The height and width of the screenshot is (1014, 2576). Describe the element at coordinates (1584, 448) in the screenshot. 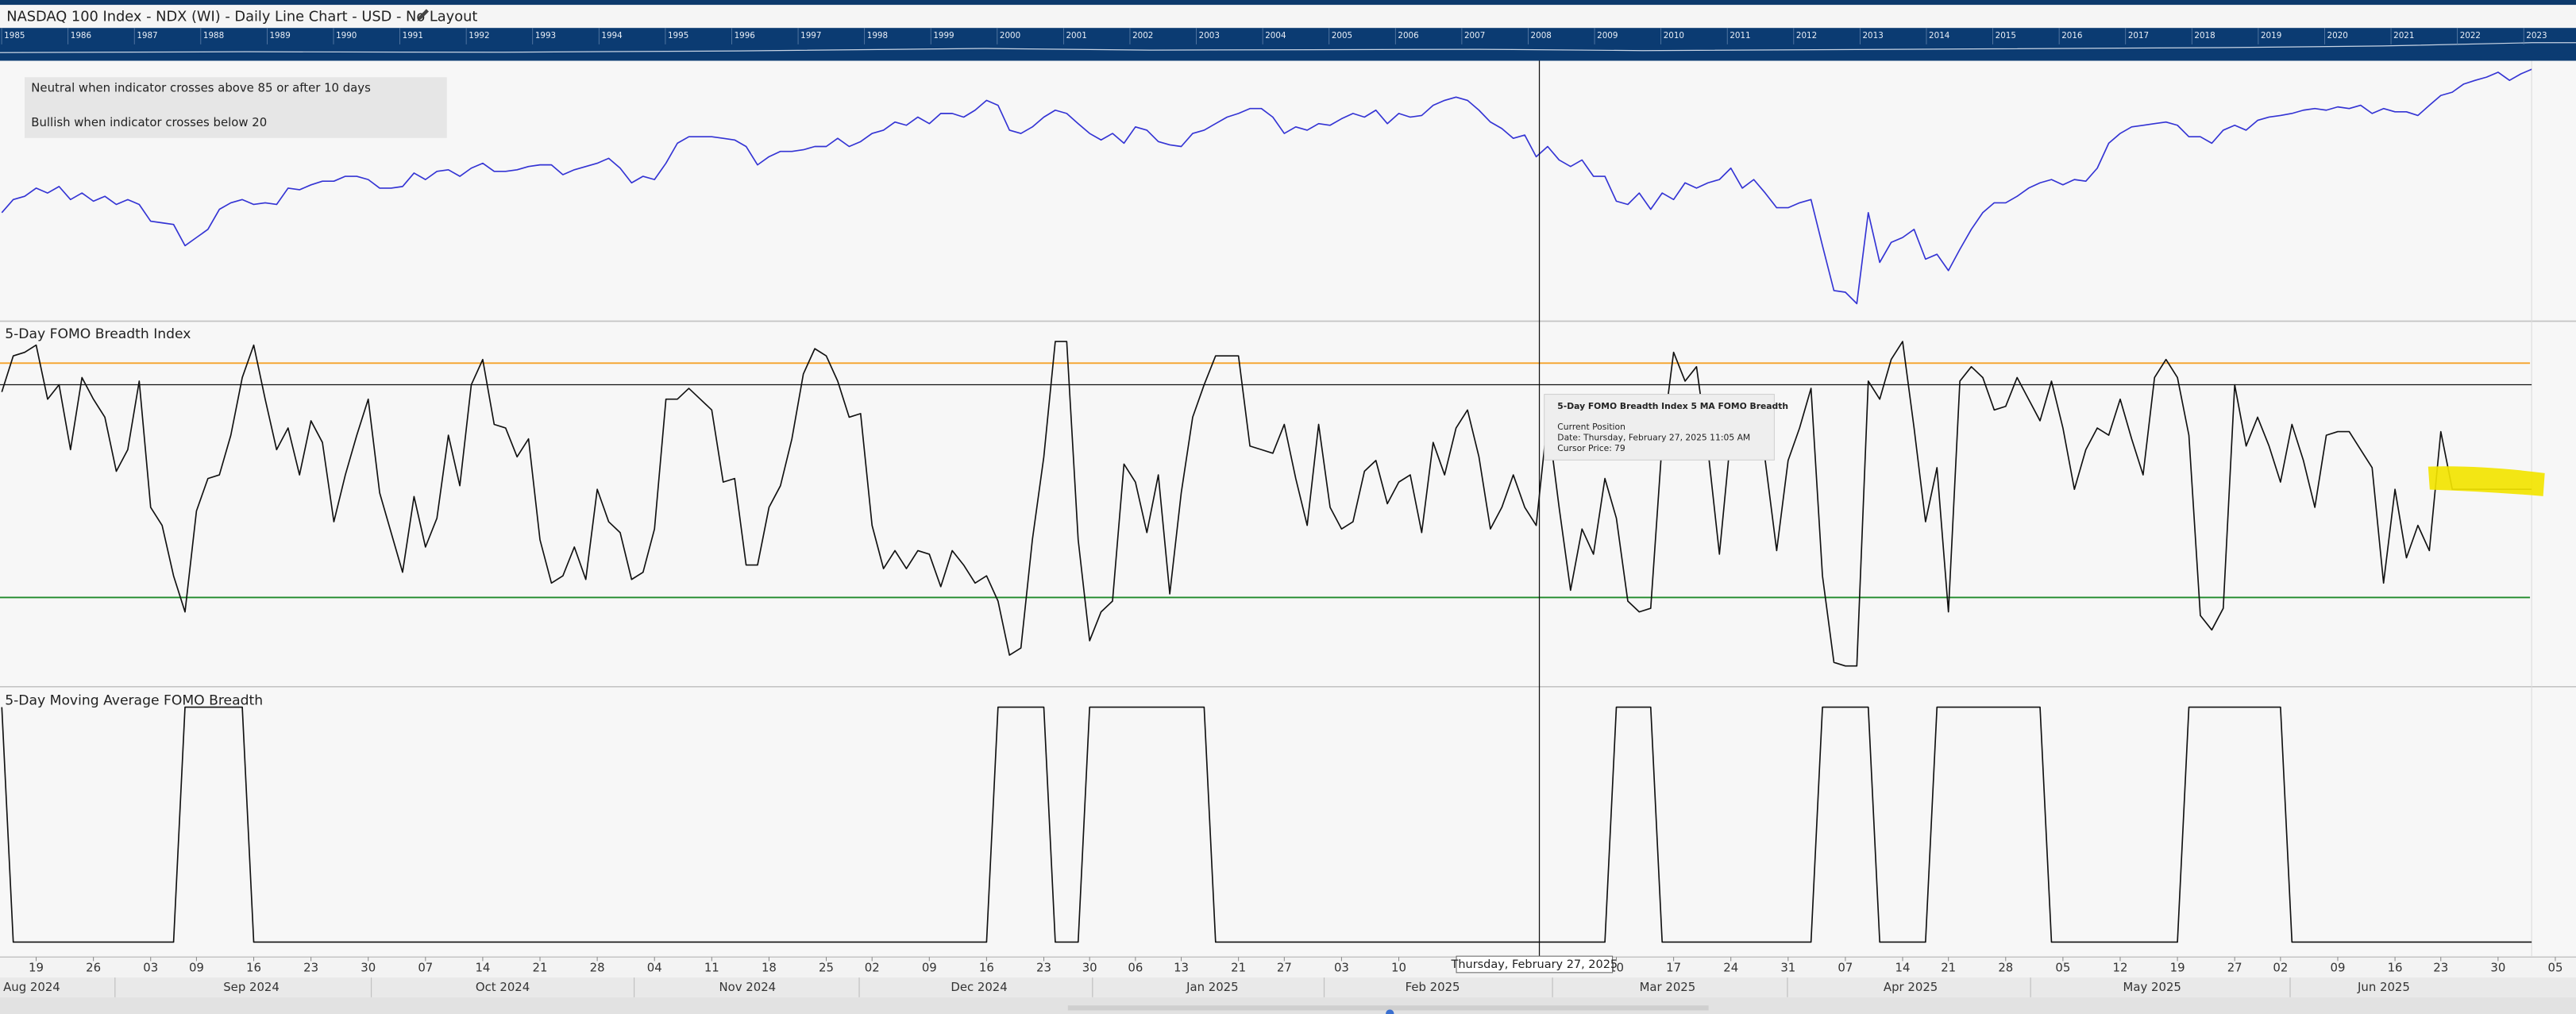

I see `tooltip-price-label: Cursor Price:` at that location.